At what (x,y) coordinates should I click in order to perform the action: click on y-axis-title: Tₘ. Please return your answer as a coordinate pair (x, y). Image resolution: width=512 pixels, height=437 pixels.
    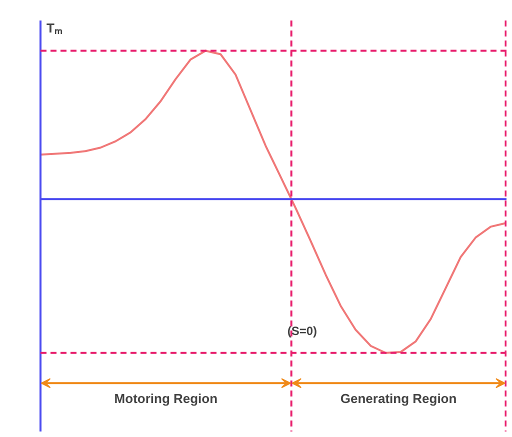
    Looking at the image, I should click on (54, 28).